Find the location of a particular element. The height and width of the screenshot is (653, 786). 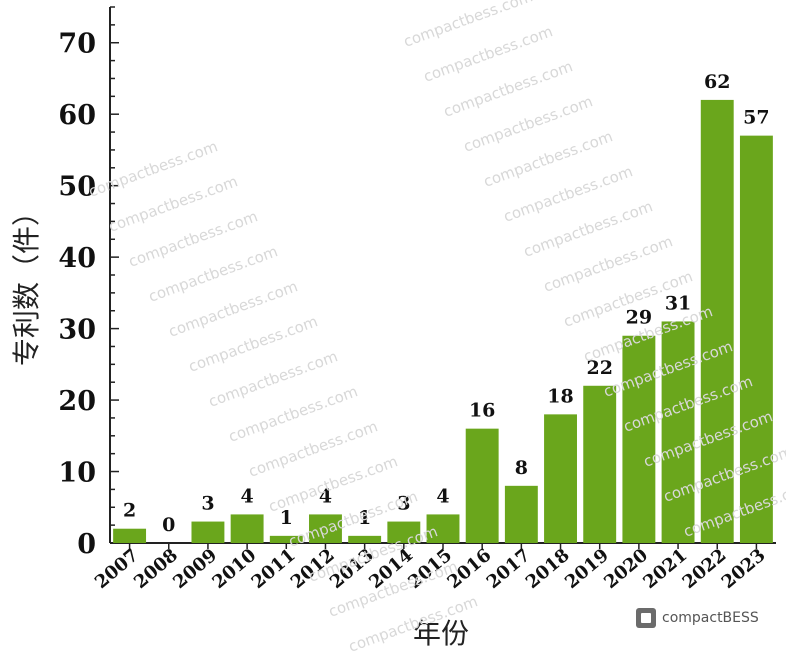

y-axis-label: 专利数（件） is located at coordinates (26, 282).